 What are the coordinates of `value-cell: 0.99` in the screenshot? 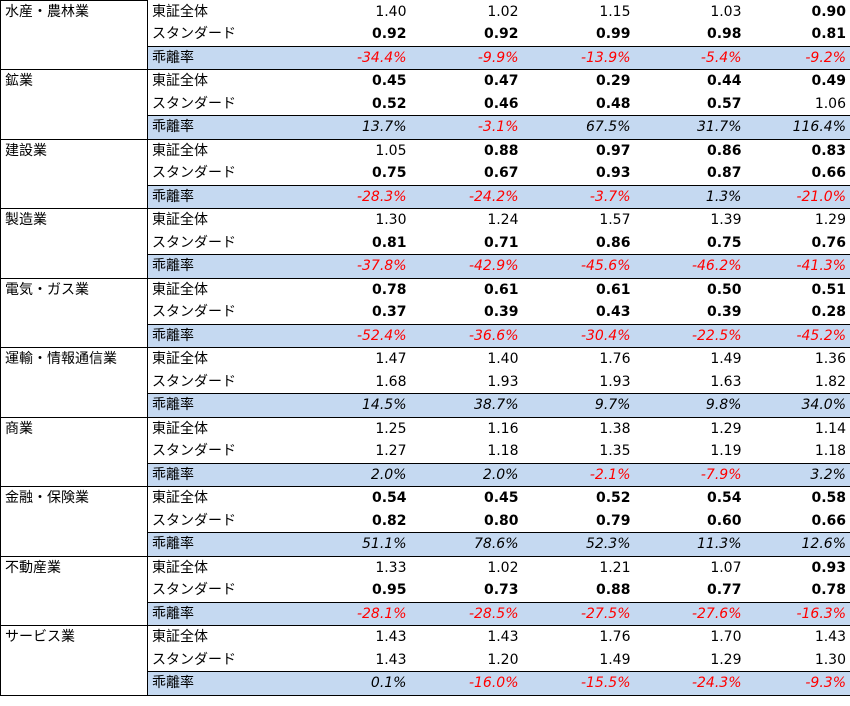 It's located at (613, 34).